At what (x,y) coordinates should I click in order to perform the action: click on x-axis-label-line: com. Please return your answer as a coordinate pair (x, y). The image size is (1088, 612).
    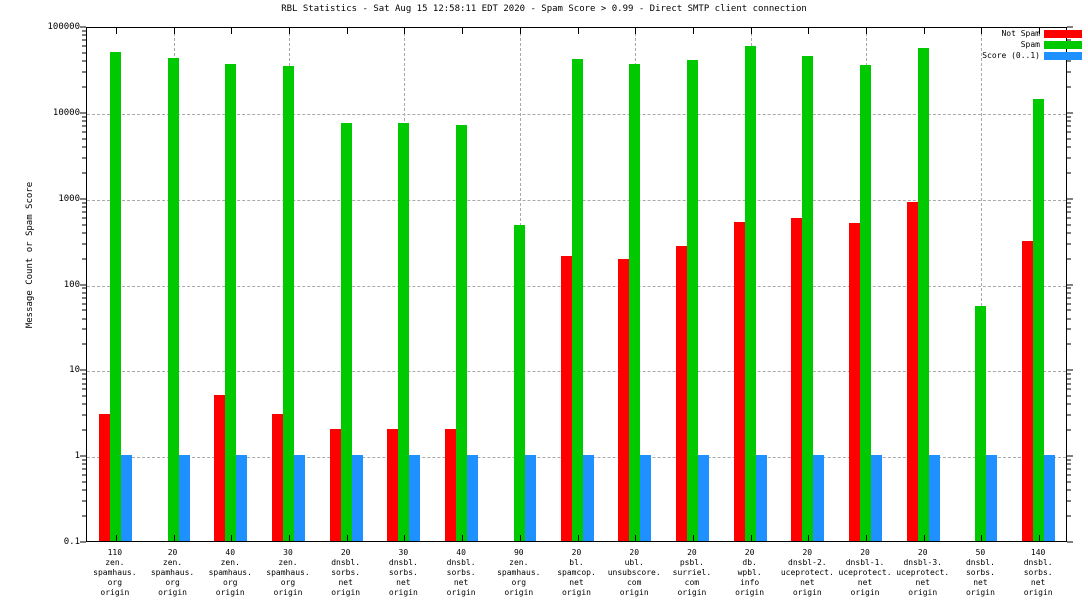
    Looking at the image, I should click on (692, 582).